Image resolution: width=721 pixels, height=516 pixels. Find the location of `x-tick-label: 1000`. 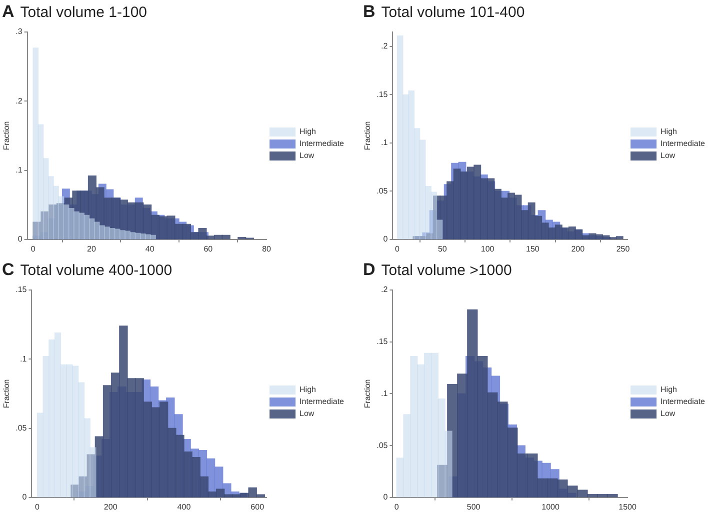

x-tick-label: 1000 is located at coordinates (551, 507).